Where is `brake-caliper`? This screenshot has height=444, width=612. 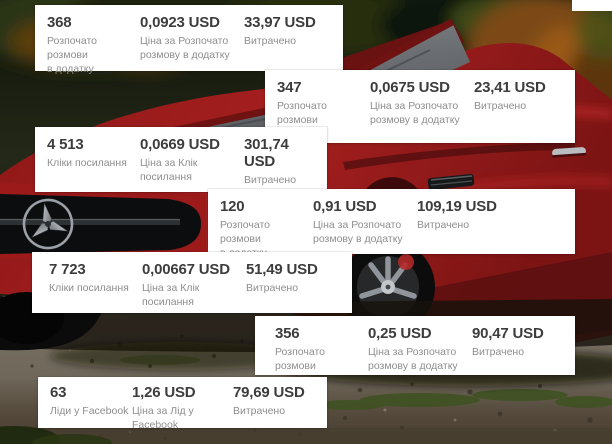
brake-caliper is located at coordinates (406, 262).